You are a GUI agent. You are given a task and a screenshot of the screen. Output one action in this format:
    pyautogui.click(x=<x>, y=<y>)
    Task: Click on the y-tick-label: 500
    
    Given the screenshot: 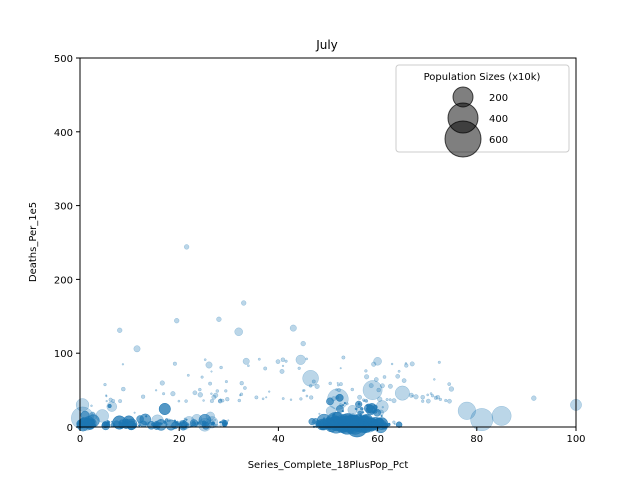 What is the action you would take?
    pyautogui.click(x=63, y=59)
    